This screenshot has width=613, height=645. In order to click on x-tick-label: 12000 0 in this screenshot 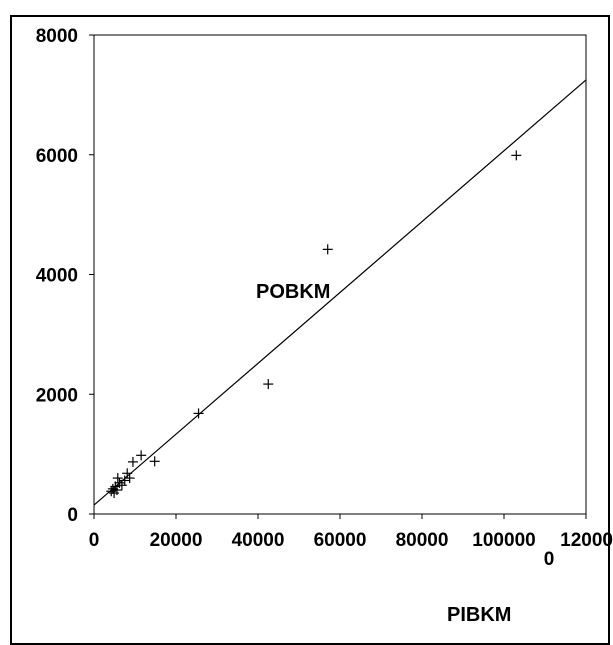, I will do `click(578, 550)`.